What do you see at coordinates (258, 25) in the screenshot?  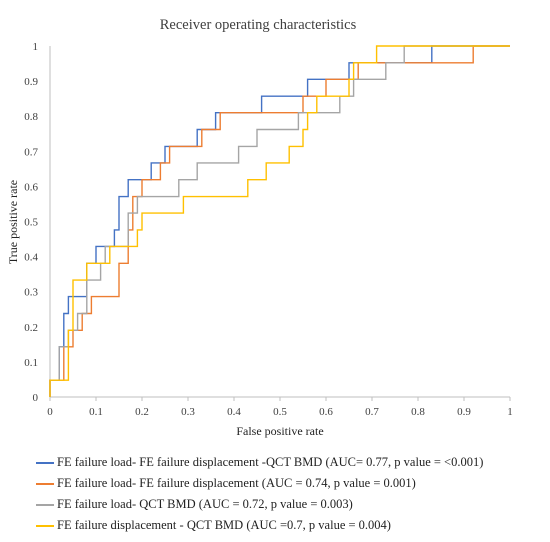 I see `chart-title: Receiver operating characteristics` at bounding box center [258, 25].